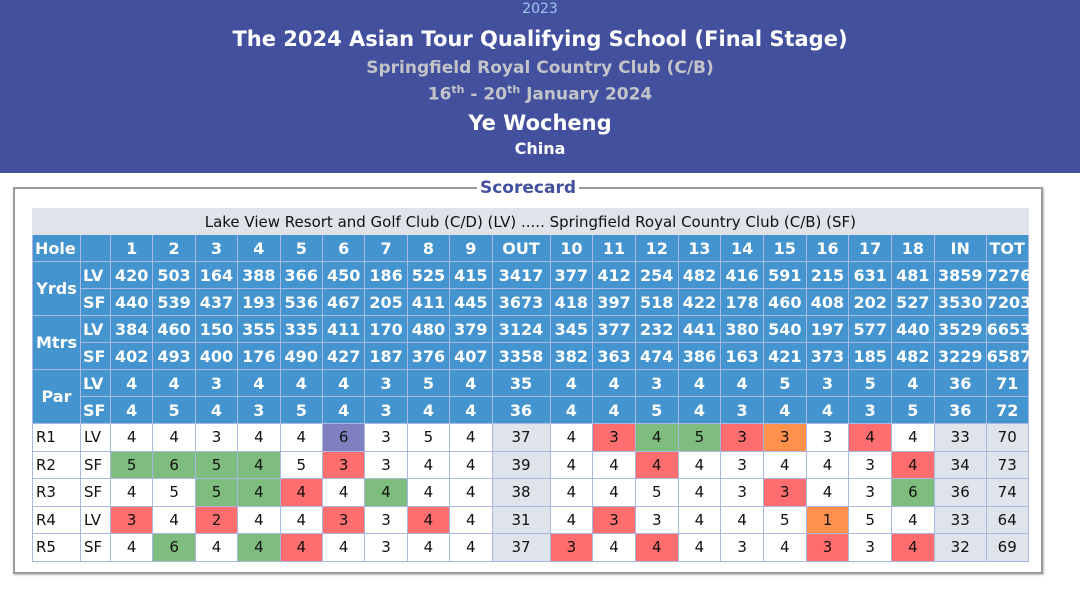 Image resolution: width=1080 pixels, height=597 pixels. Describe the element at coordinates (259, 248) in the screenshot. I see `hole-header-cell: 4` at that location.